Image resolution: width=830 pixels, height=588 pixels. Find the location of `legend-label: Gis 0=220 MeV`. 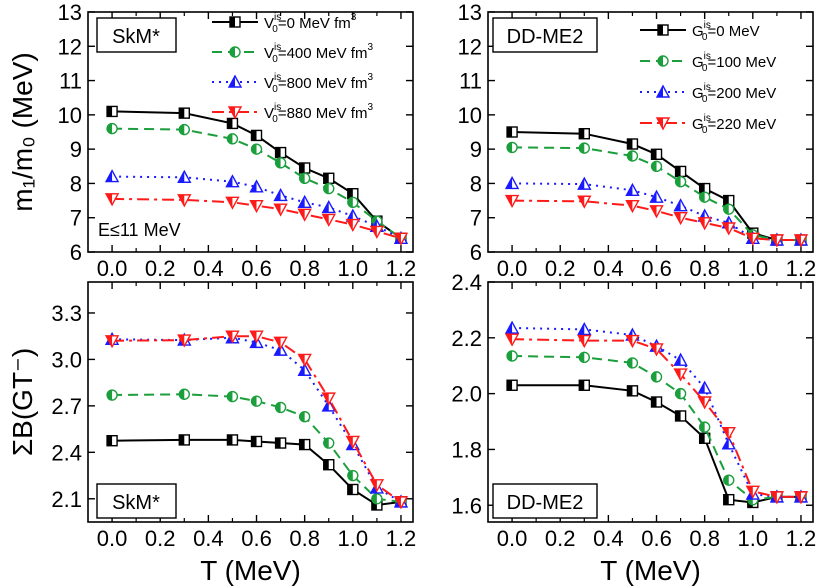

legend-label: Gis 0=220 MeV is located at coordinates (734, 124).